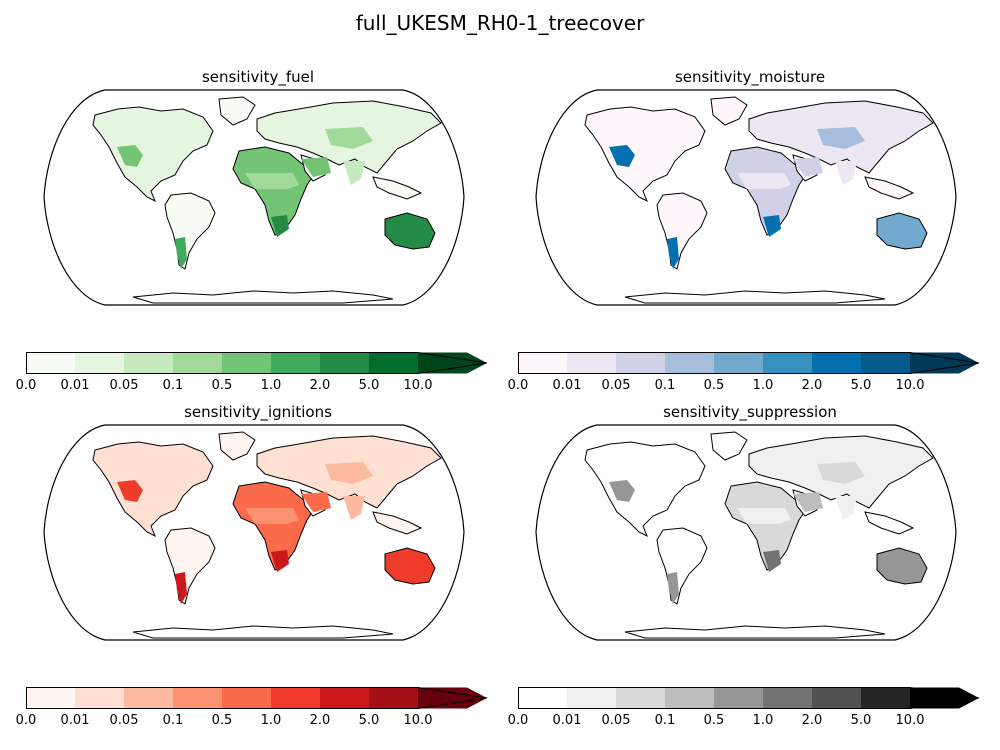  I want to click on map-sensitivity_moisture, so click(746, 197).